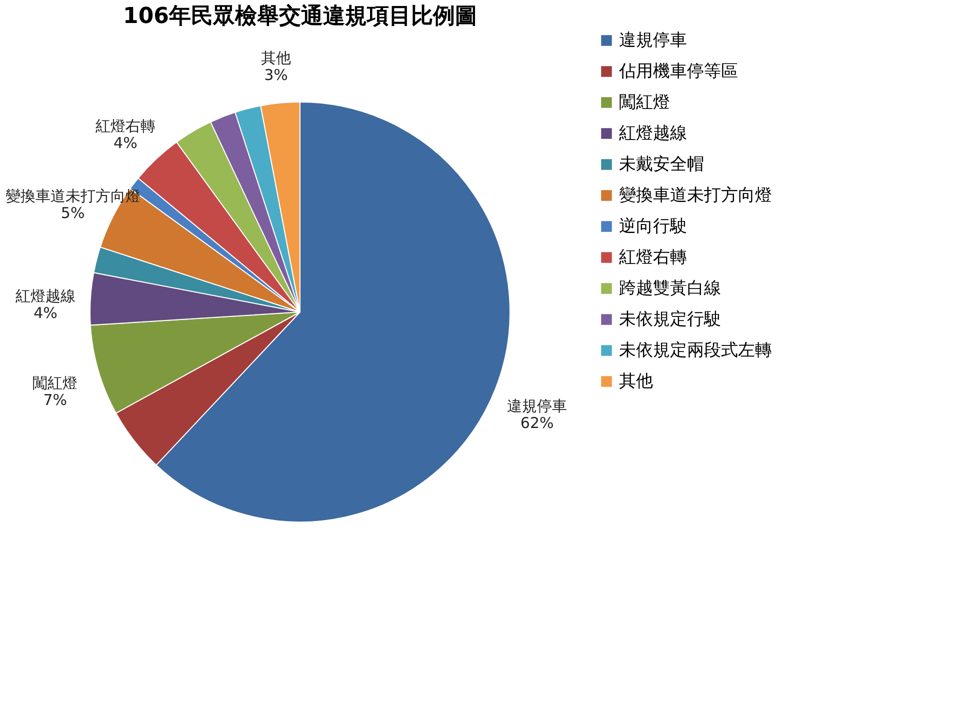 This screenshot has width=960, height=720. What do you see at coordinates (72, 213) in the screenshot?
I see `data-label: 5%` at bounding box center [72, 213].